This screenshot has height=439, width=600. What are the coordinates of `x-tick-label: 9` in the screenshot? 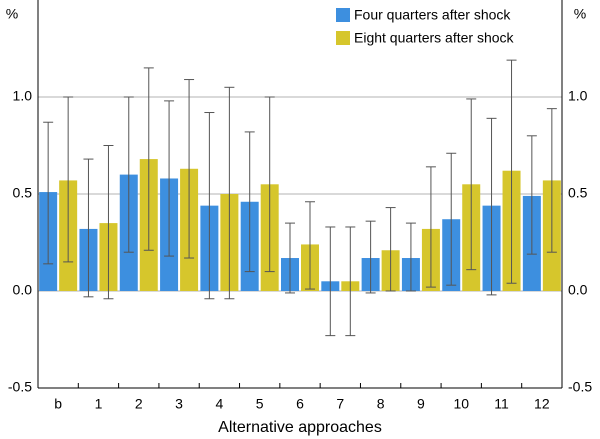 It's located at (421, 404).